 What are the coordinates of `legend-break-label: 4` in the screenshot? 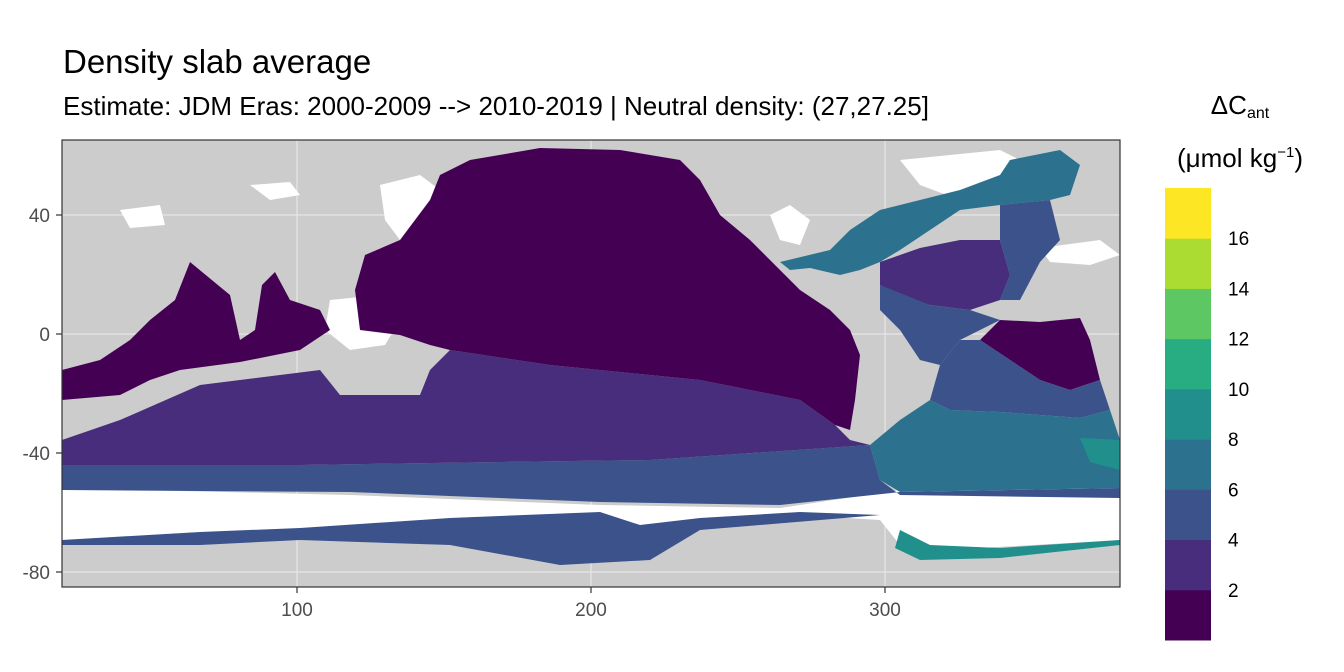 It's located at (1233, 541).